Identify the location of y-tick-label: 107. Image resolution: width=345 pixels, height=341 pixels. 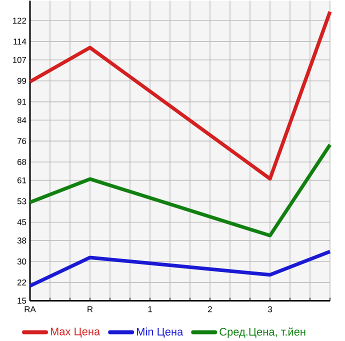
(19, 59).